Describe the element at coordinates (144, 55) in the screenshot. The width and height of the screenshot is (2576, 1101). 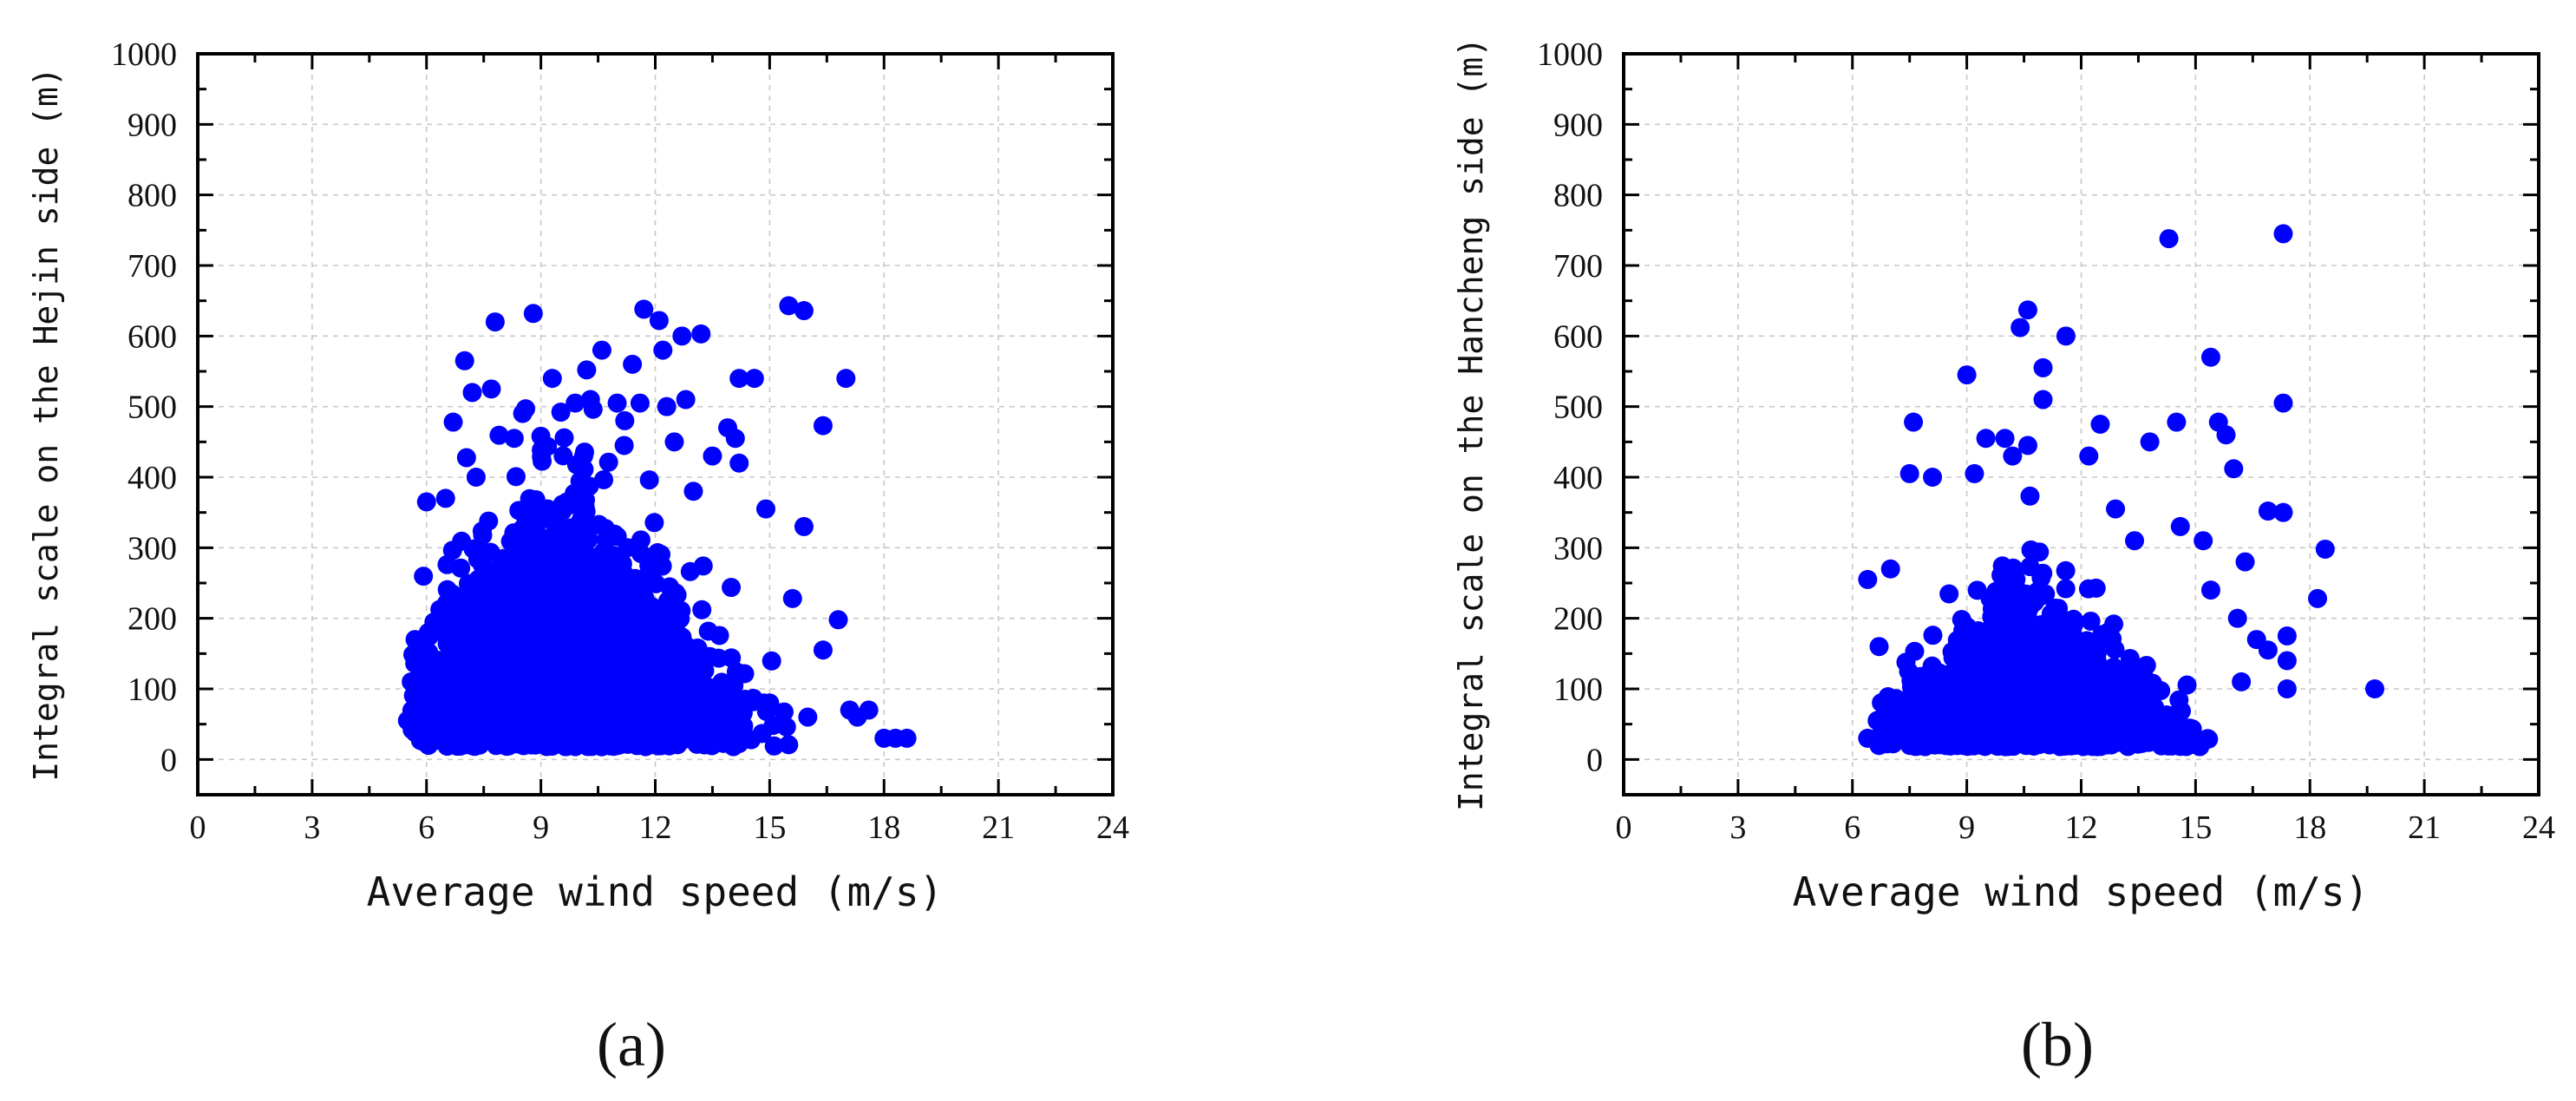
I see `y-tick-label-a: 1000` at that location.